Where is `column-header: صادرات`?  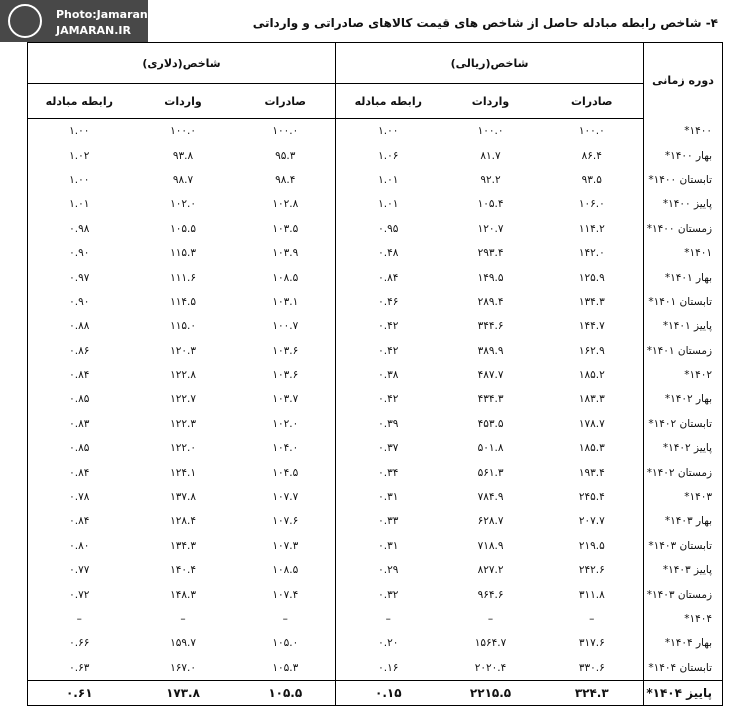 column-header: صادرات is located at coordinates (285, 101).